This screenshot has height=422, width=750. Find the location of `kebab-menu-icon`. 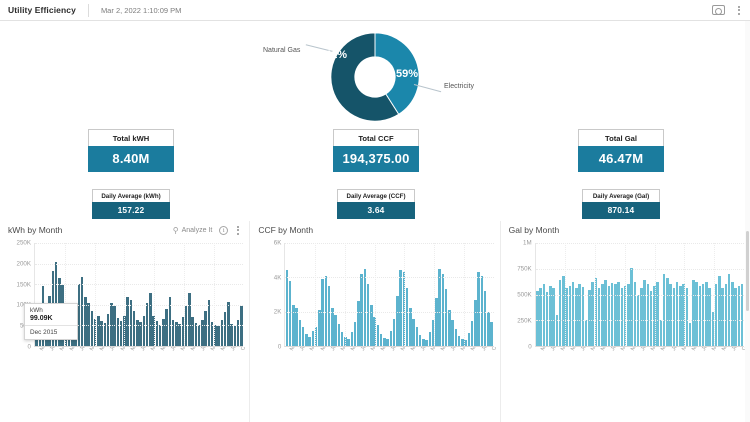

kebab-menu-icon is located at coordinates (739, 10).